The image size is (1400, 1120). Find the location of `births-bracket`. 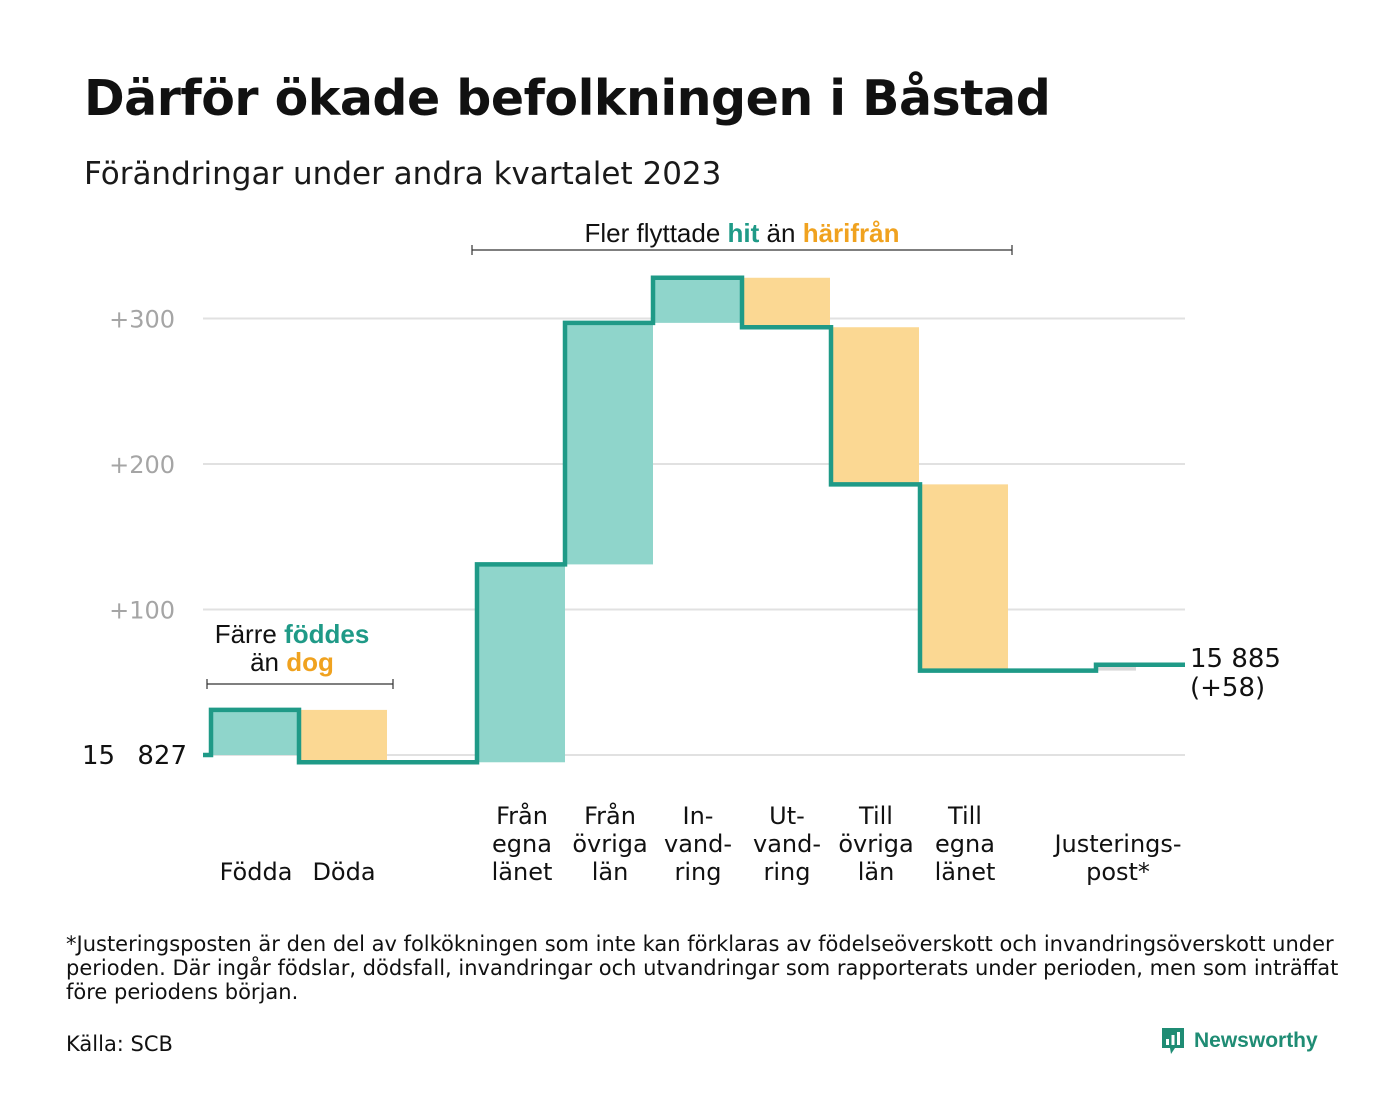

births-bracket is located at coordinates (300, 684).